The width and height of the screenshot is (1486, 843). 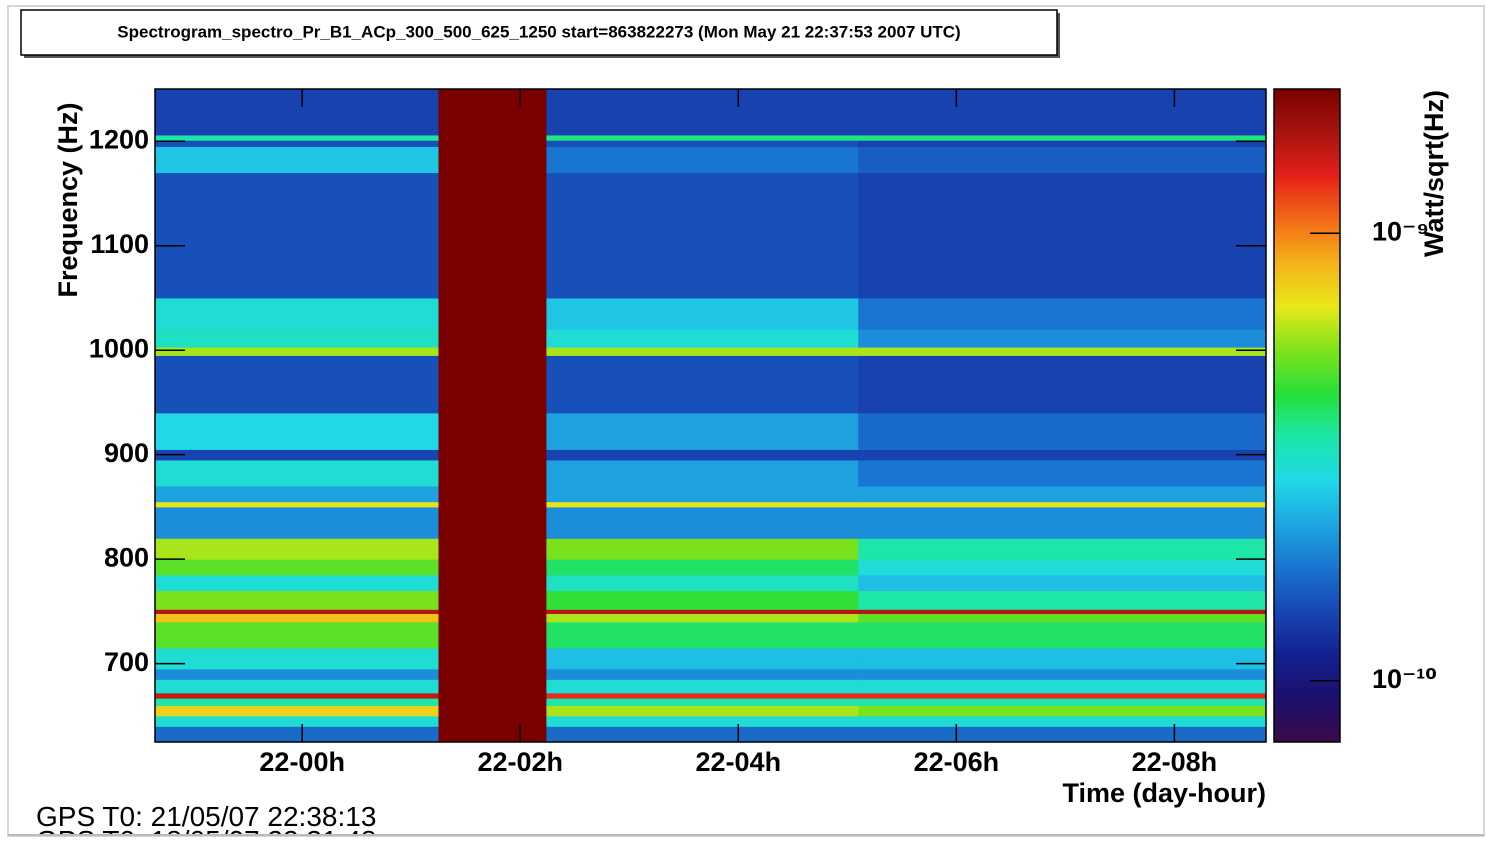 What do you see at coordinates (1175, 762) in the screenshot?
I see `x-tick-label: 22-08h` at bounding box center [1175, 762].